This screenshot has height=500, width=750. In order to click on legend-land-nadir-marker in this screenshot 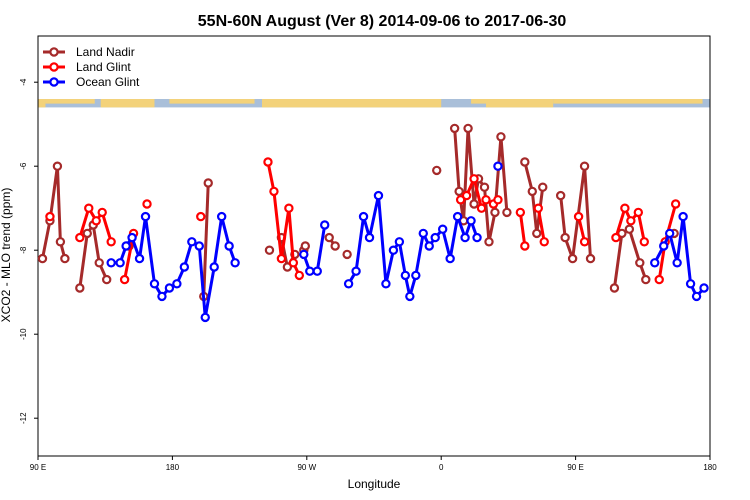, I will do `click(54, 52)`.